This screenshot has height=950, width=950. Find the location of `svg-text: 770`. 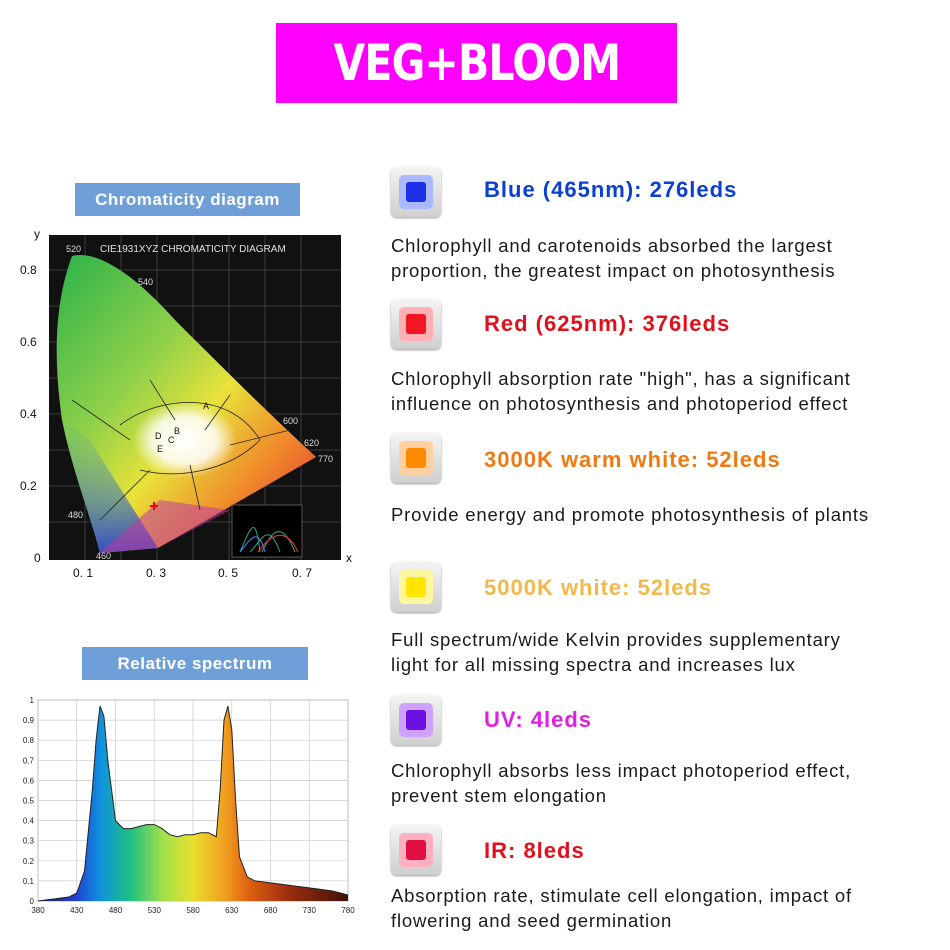

svg-text: 770 is located at coordinates (325, 459).